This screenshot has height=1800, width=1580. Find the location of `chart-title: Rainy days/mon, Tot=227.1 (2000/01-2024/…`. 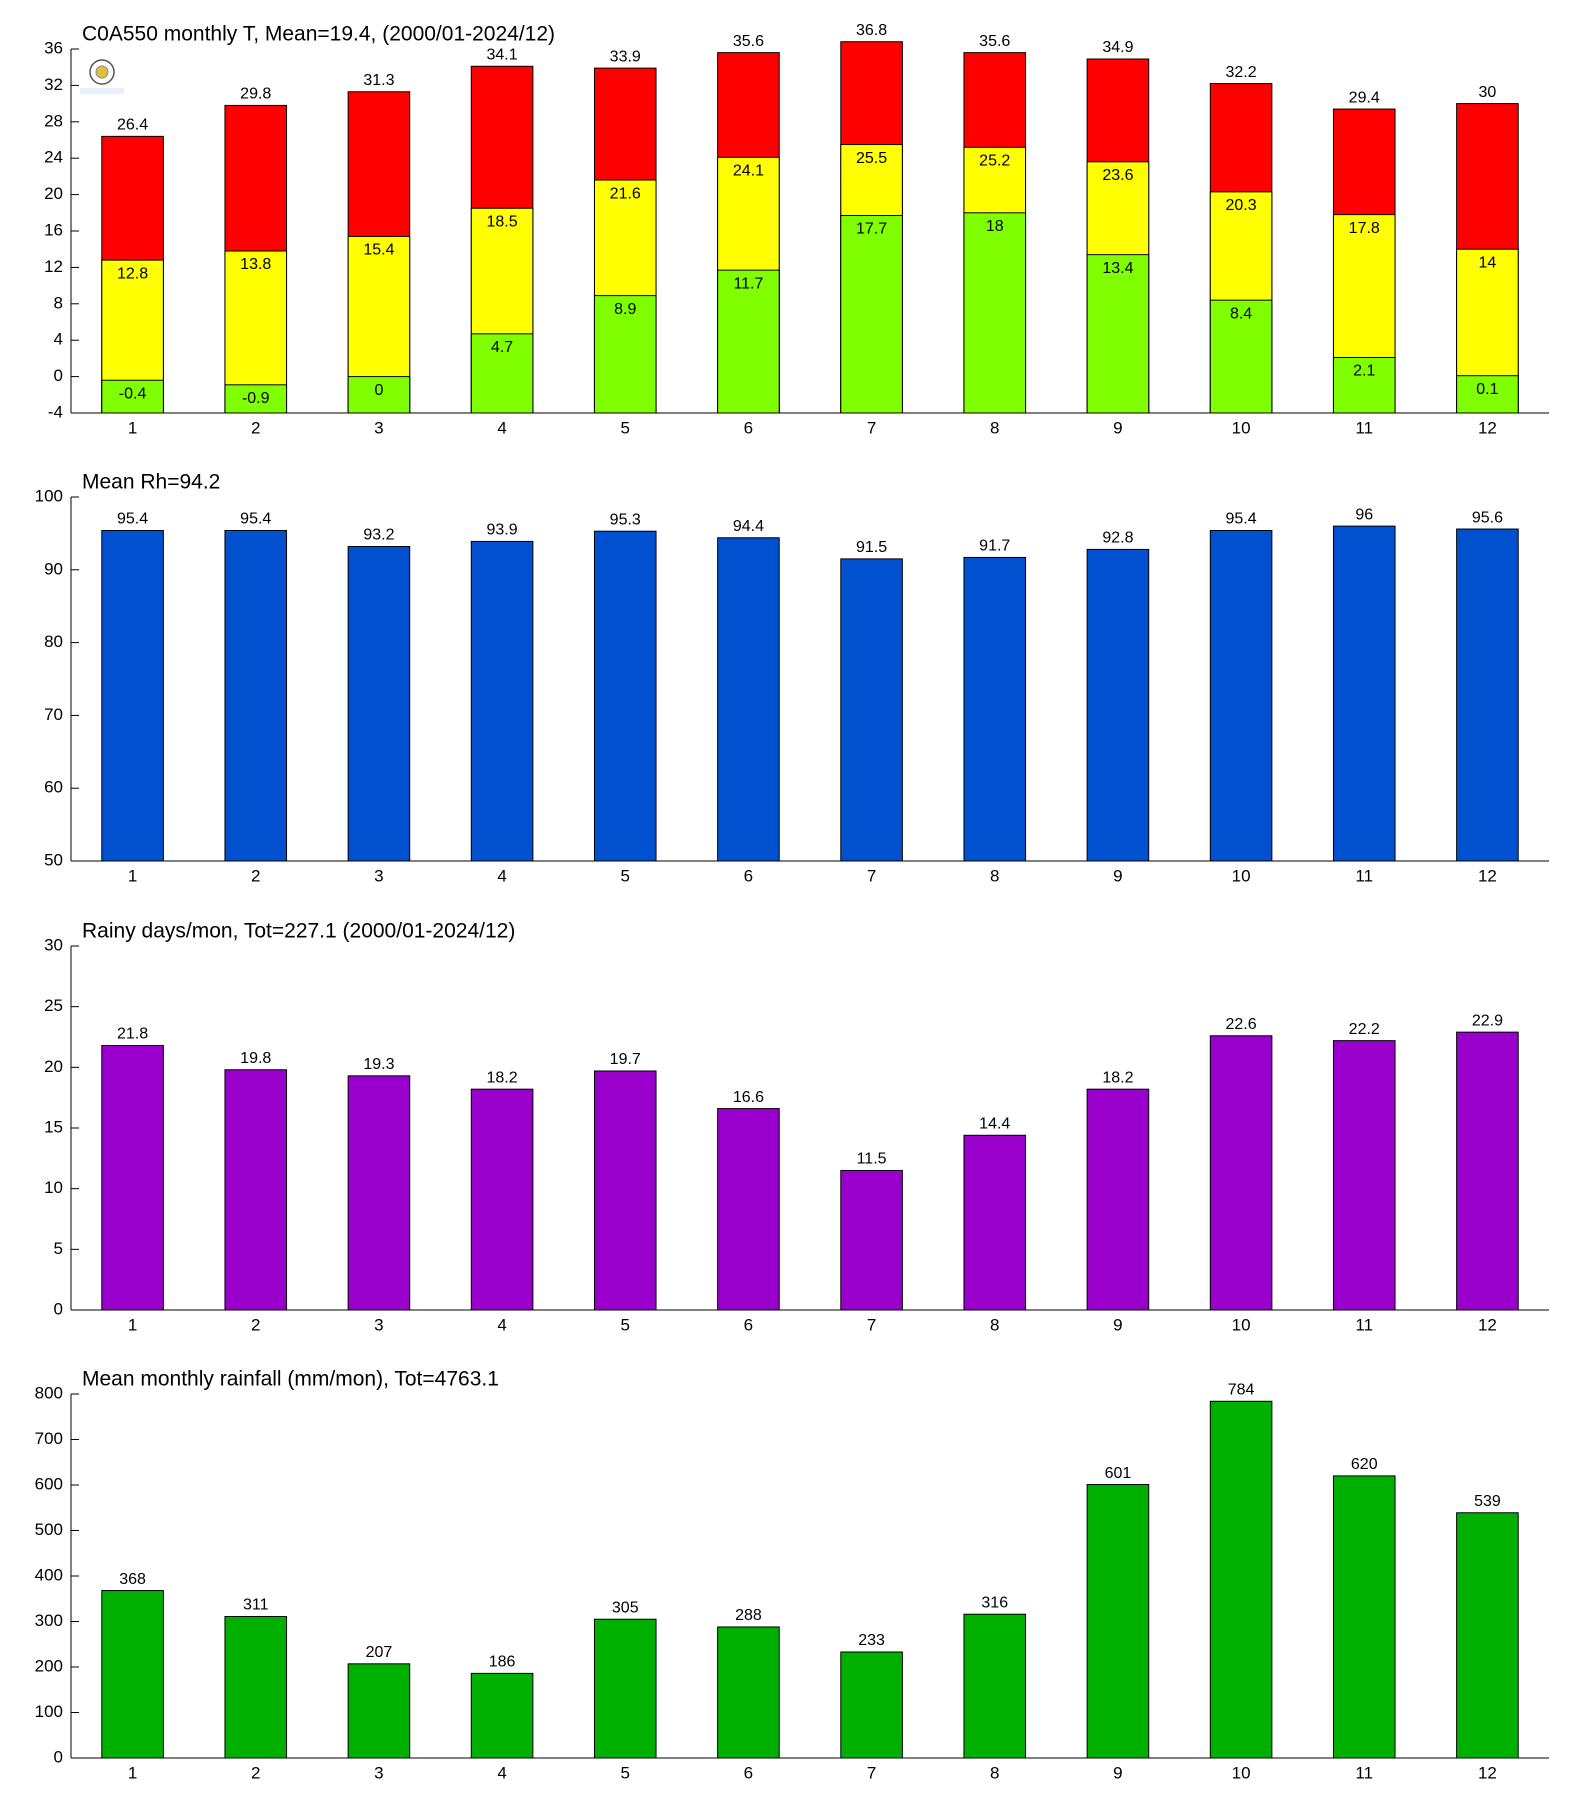

chart-title: Rainy days/mon, Tot=227.1 (2000/01-2024/… is located at coordinates (298, 931).